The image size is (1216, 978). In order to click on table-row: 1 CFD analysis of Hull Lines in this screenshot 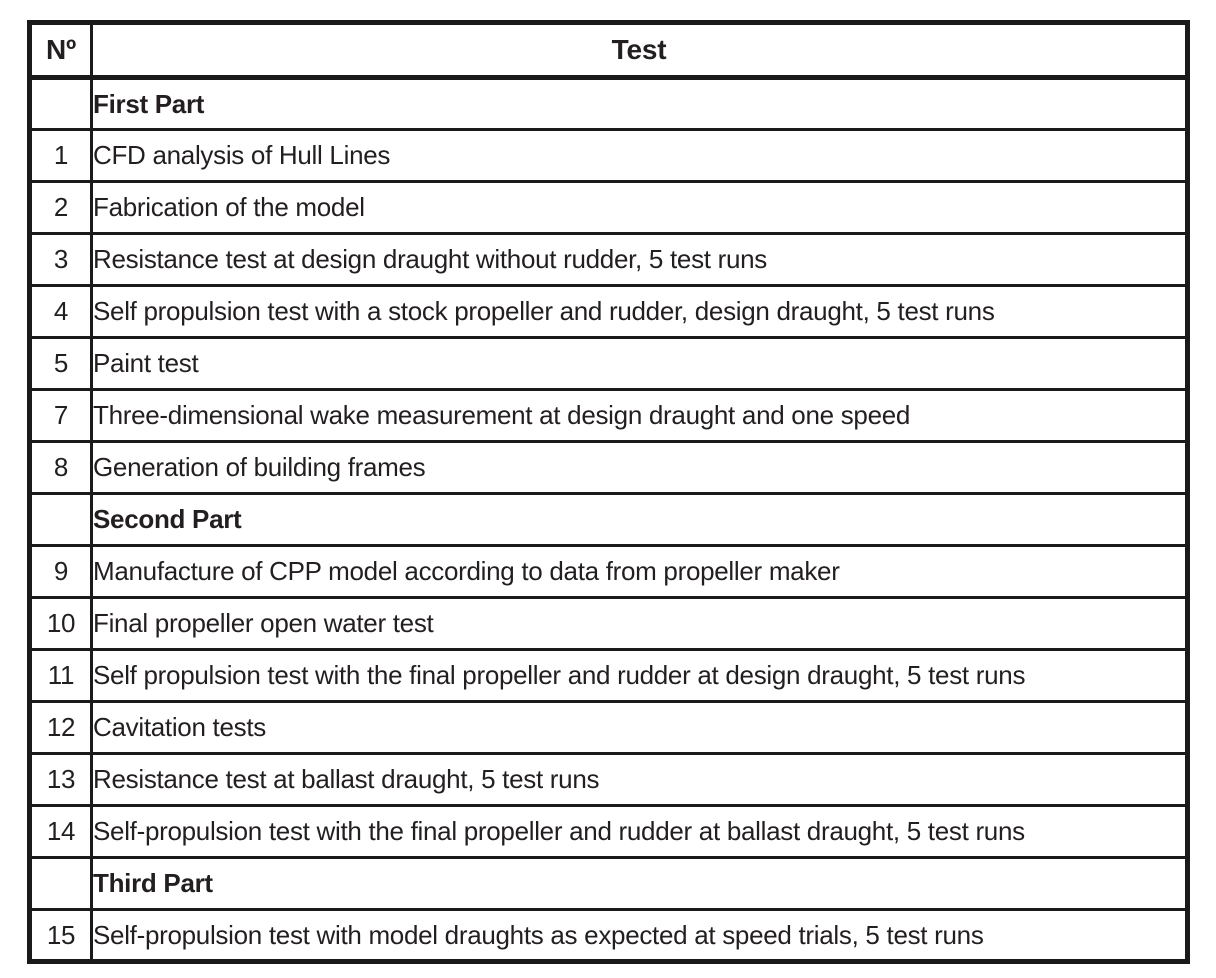, I will do `click(608, 155)`.